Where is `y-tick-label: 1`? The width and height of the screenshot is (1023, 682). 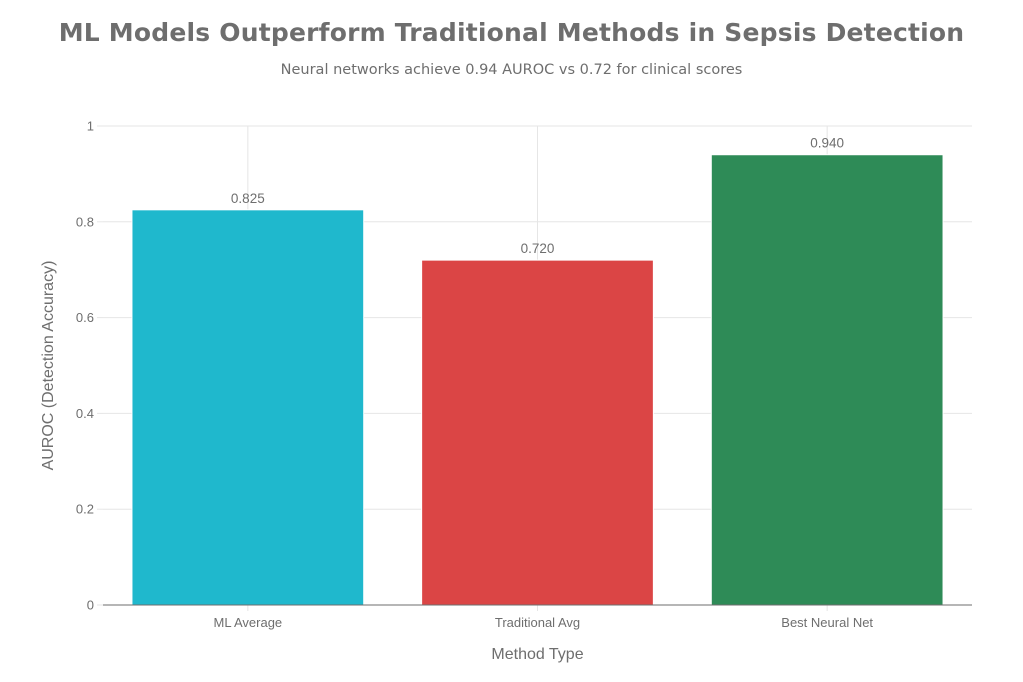
y-tick-label: 1 is located at coordinates (90, 126).